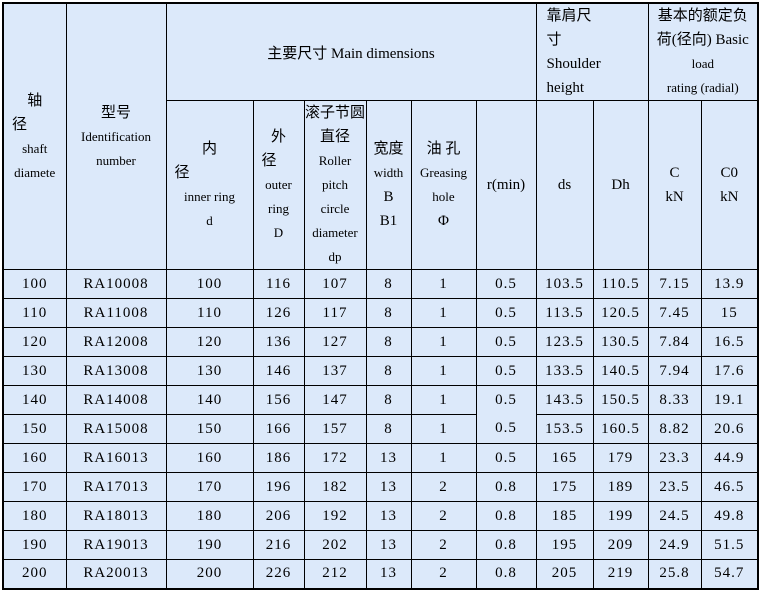 This screenshot has height=611, width=760. Describe the element at coordinates (702, 63) in the screenshot. I see `header-line: load` at that location.